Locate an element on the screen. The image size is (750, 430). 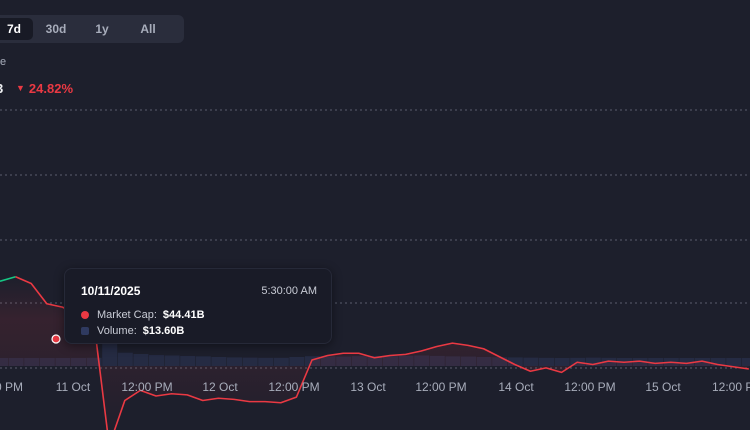
metric-label: e is located at coordinates (3, 62).